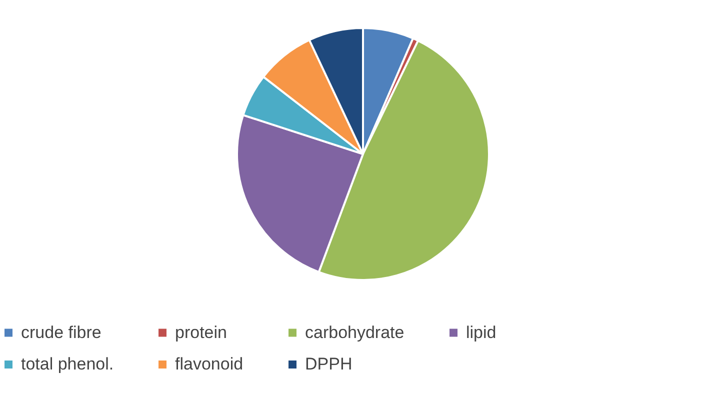 Image resolution: width=726 pixels, height=403 pixels. Describe the element at coordinates (481, 332) in the screenshot. I see `legend-label: lipid` at that location.